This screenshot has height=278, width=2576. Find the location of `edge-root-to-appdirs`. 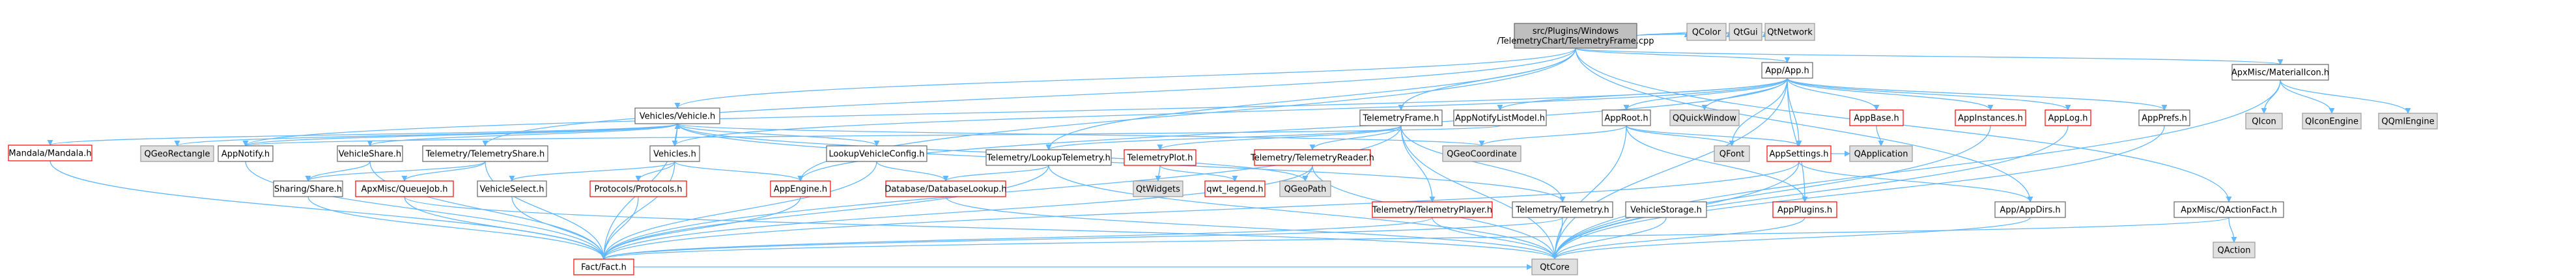

edge-root-to-appdirs is located at coordinates (1804, 125).